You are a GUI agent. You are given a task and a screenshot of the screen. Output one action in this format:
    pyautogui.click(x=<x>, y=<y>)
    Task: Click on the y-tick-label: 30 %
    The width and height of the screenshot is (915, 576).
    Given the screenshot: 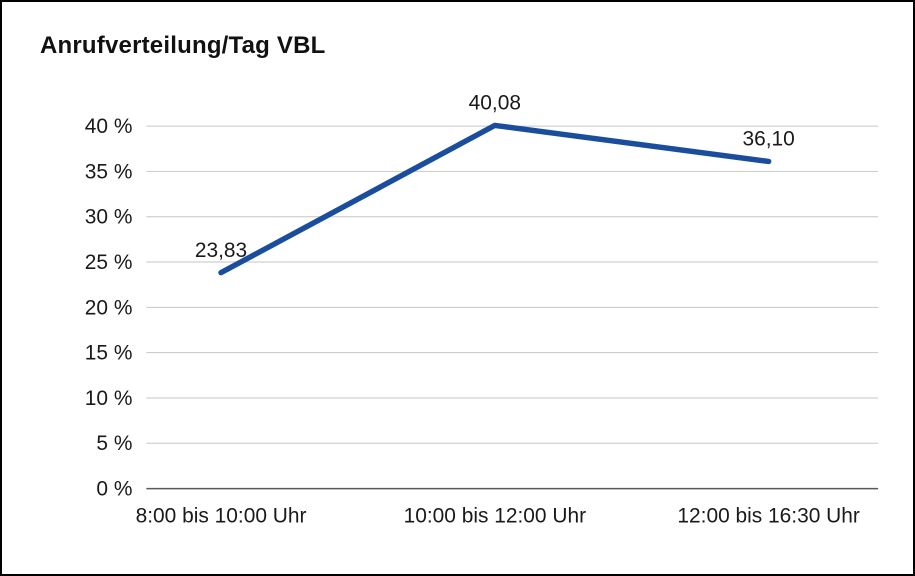 What is the action you would take?
    pyautogui.click(x=109, y=217)
    